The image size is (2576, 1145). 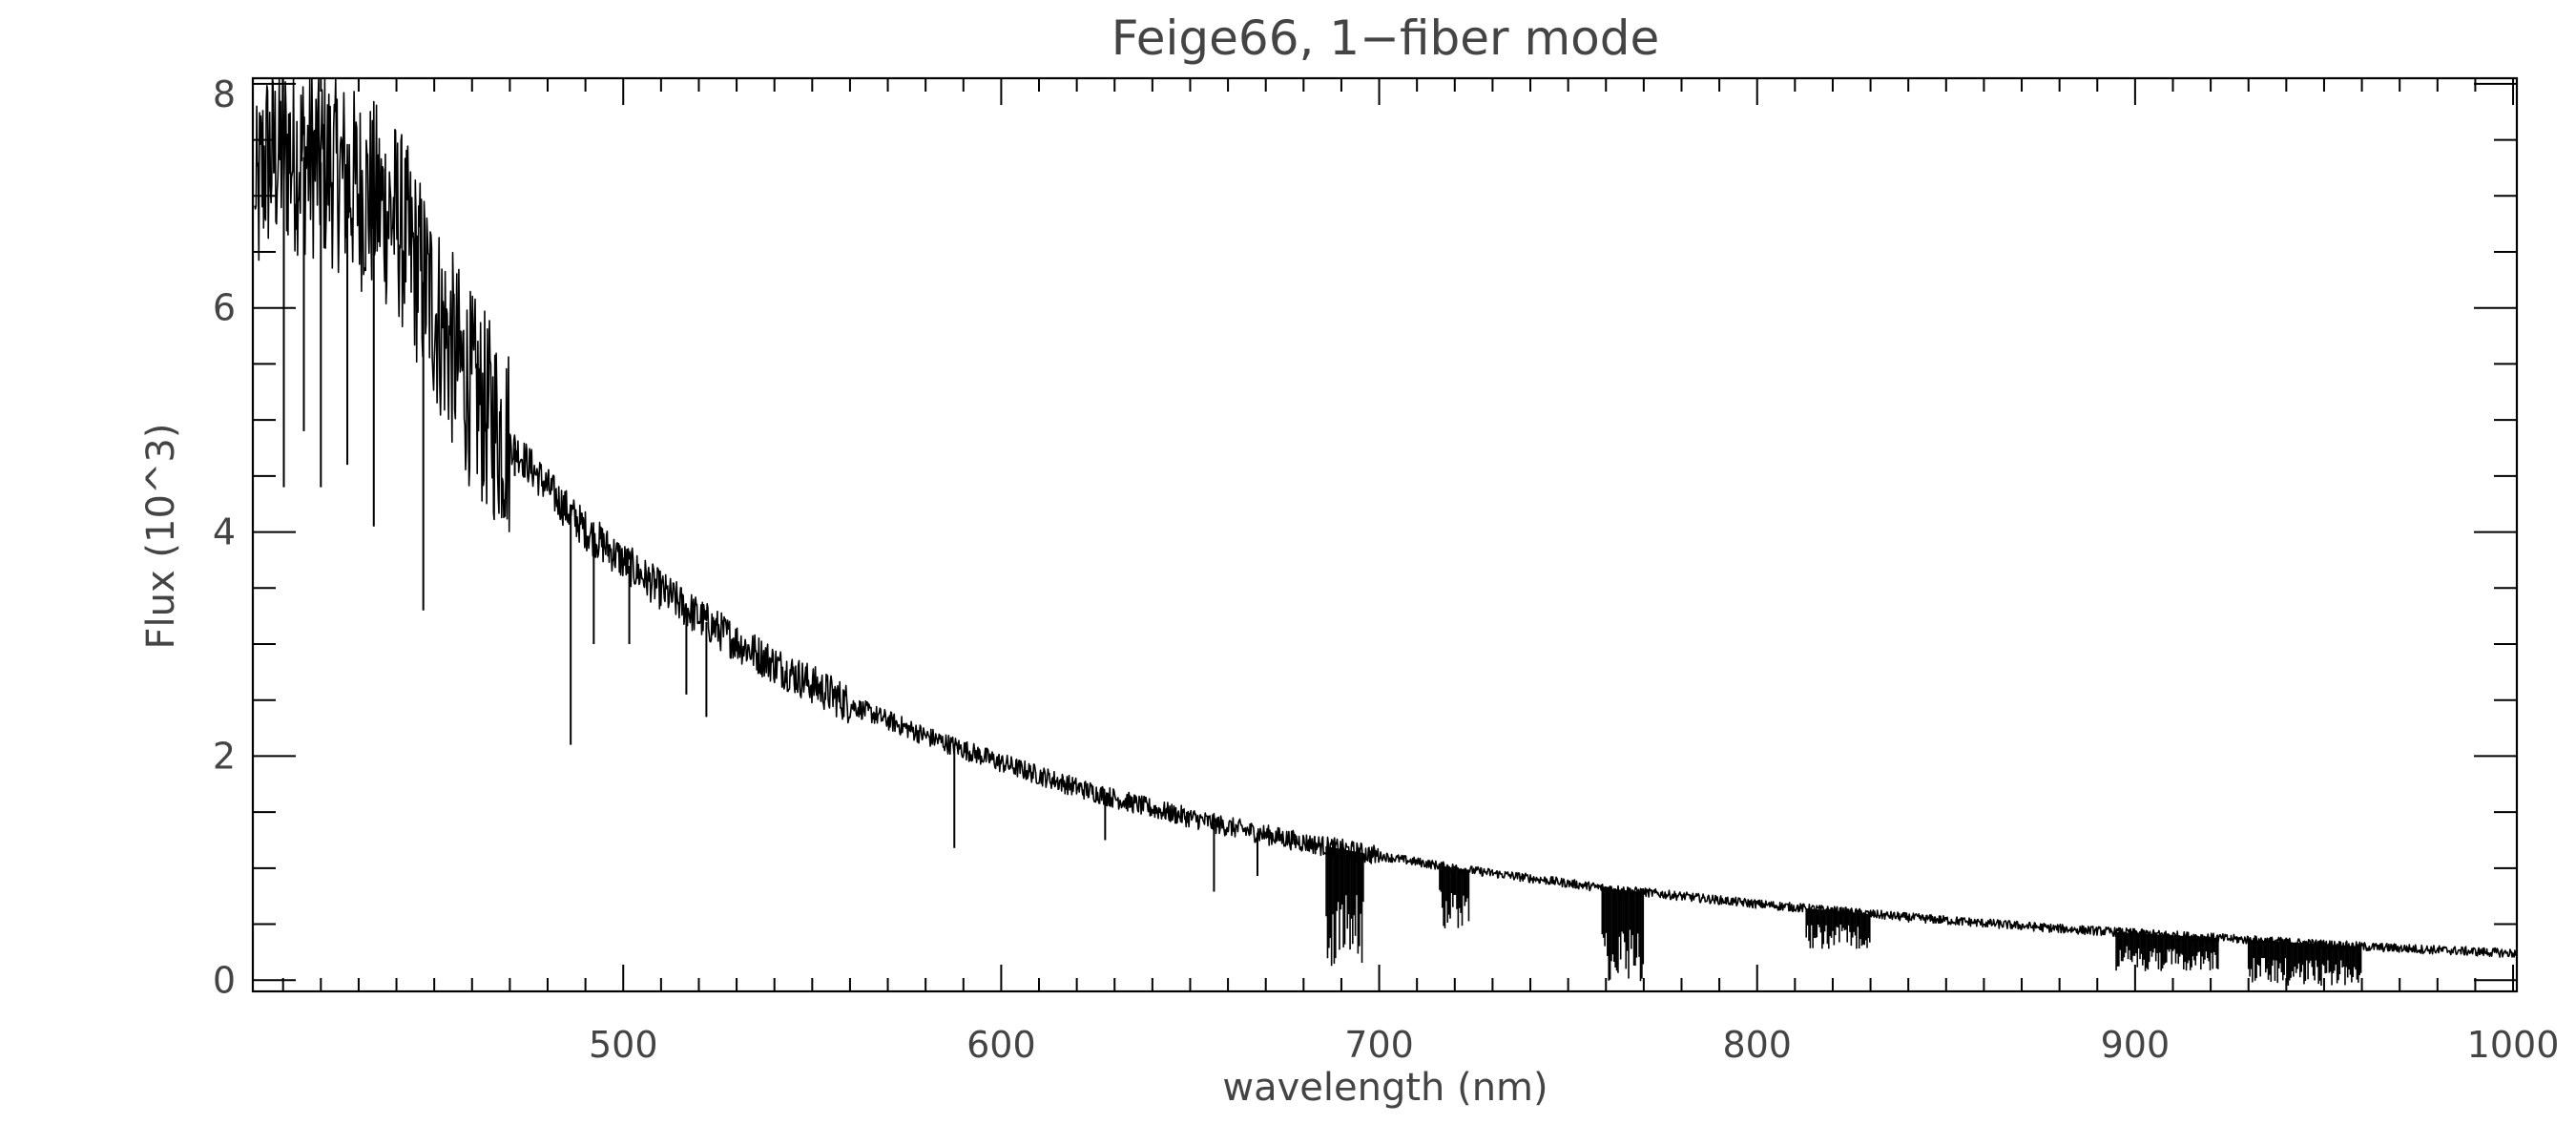 I want to click on x-axis-label: wavelength (nm), so click(x=1385, y=1088).